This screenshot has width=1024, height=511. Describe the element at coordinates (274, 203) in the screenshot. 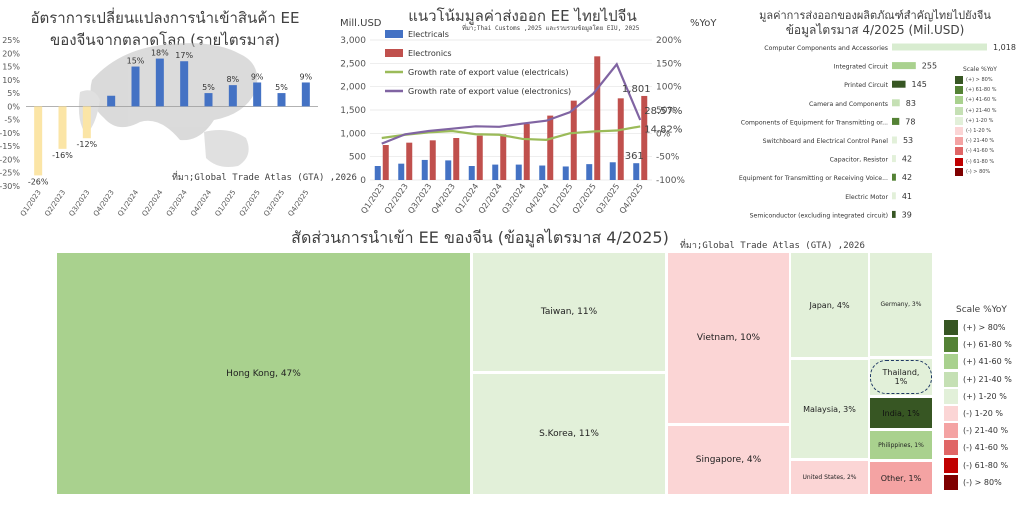

I see `chart1-xtick: Q3/2025` at that location.